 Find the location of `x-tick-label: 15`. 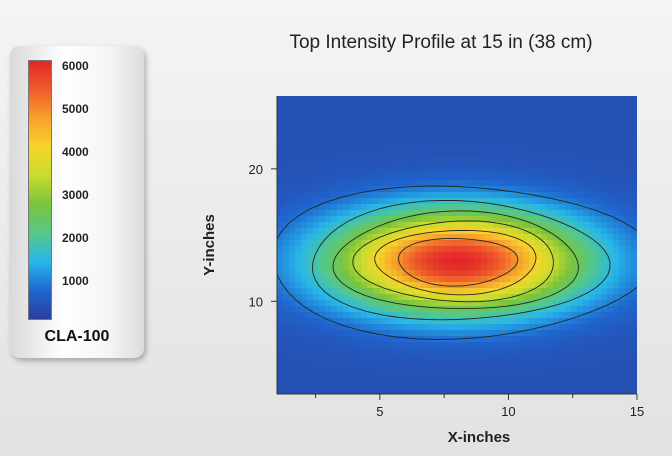

x-tick-label: 15 is located at coordinates (637, 411).